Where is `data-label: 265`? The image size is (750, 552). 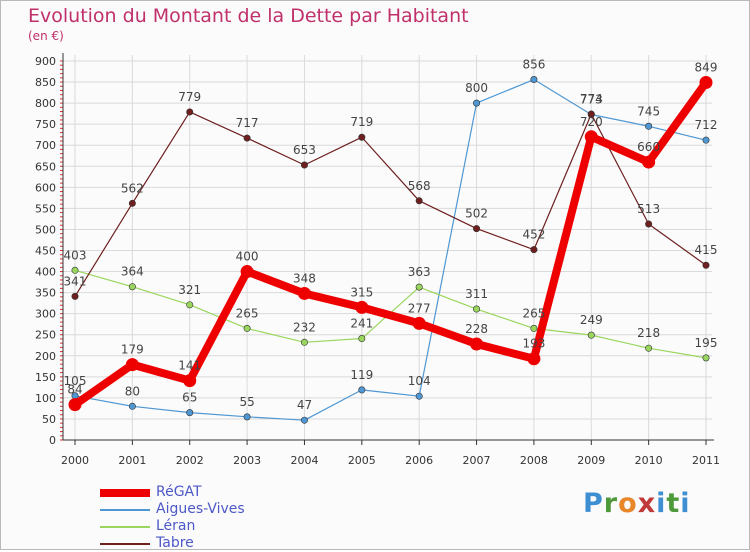 data-label: 265 is located at coordinates (247, 313).